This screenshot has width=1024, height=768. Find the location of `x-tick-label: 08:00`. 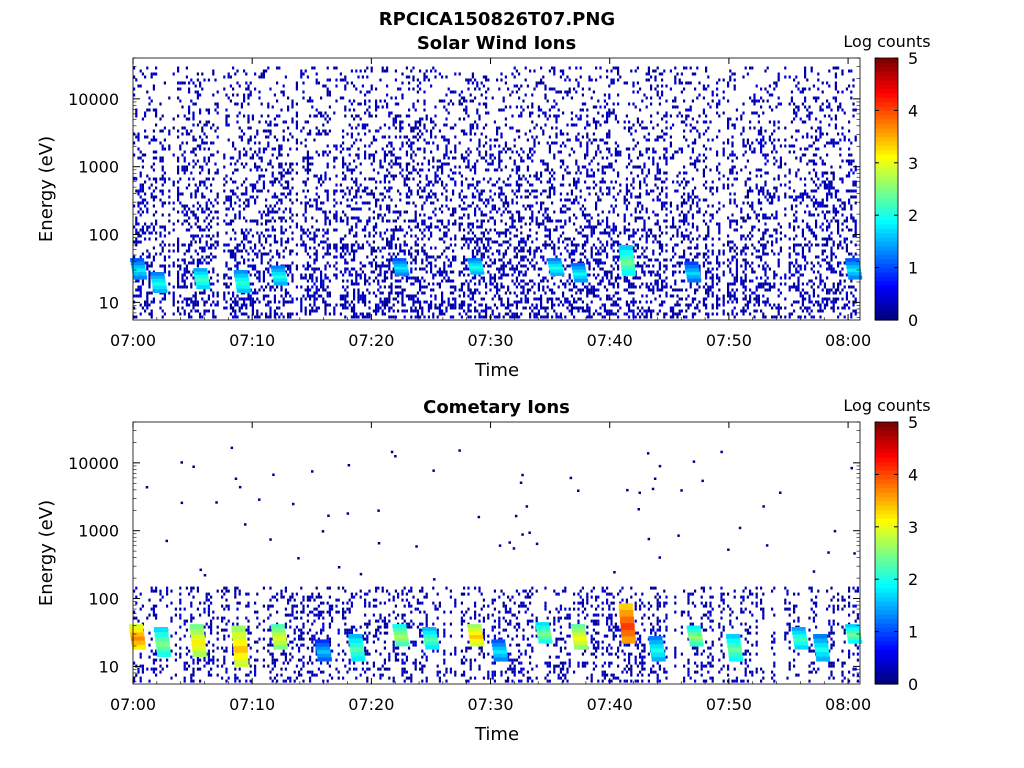

x-tick-label: 08:00 is located at coordinates (848, 704).